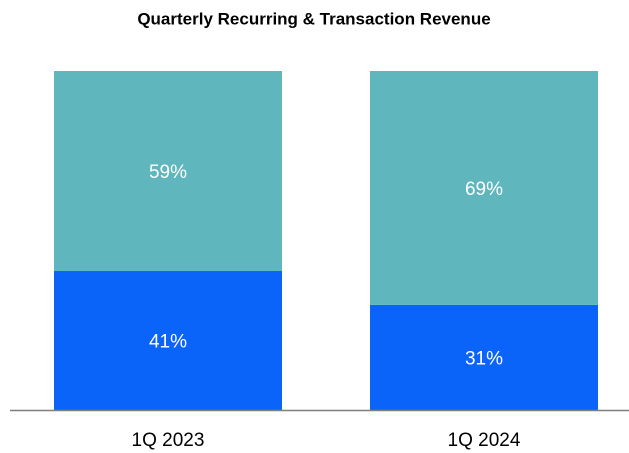 The width and height of the screenshot is (629, 453). What do you see at coordinates (484, 440) in the screenshot?
I see `x-tick-label: 1Q 2024` at bounding box center [484, 440].